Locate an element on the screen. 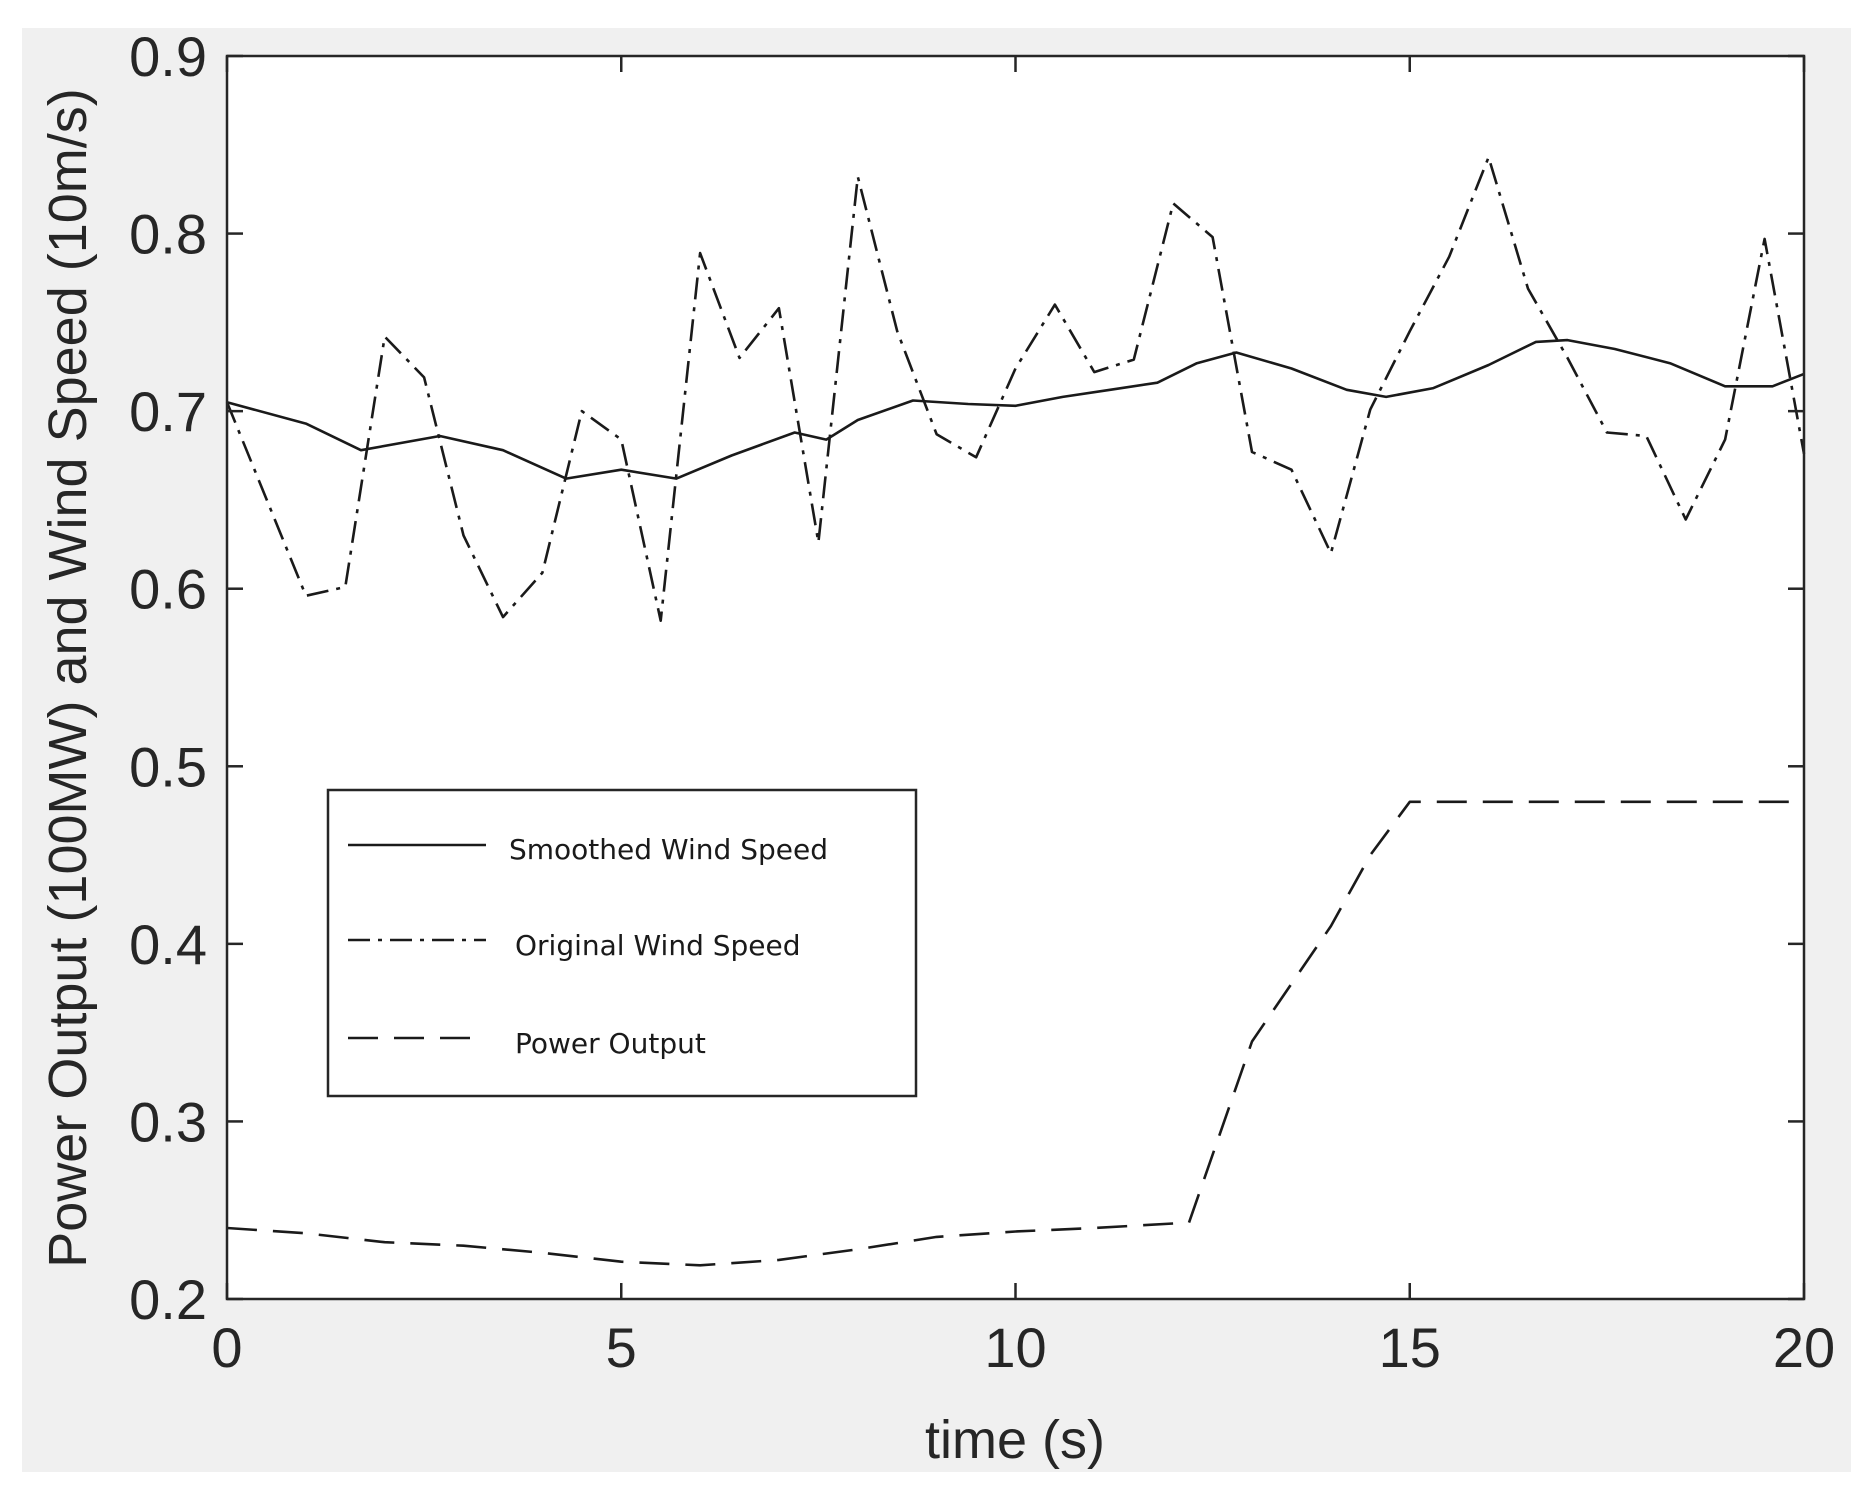 The image size is (1851, 1488). y-tick-label: 0.7 is located at coordinates (168, 411).